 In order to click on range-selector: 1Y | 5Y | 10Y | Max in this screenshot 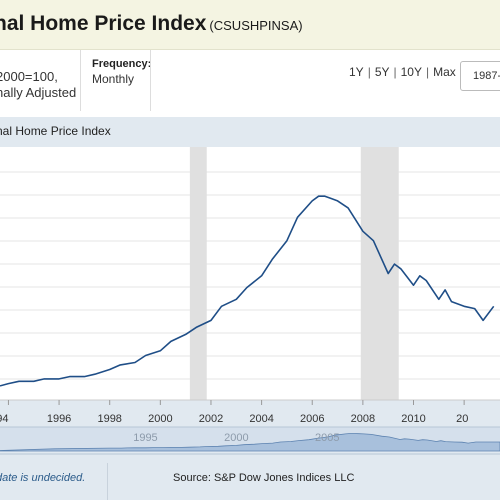, I will do `click(402, 72)`.